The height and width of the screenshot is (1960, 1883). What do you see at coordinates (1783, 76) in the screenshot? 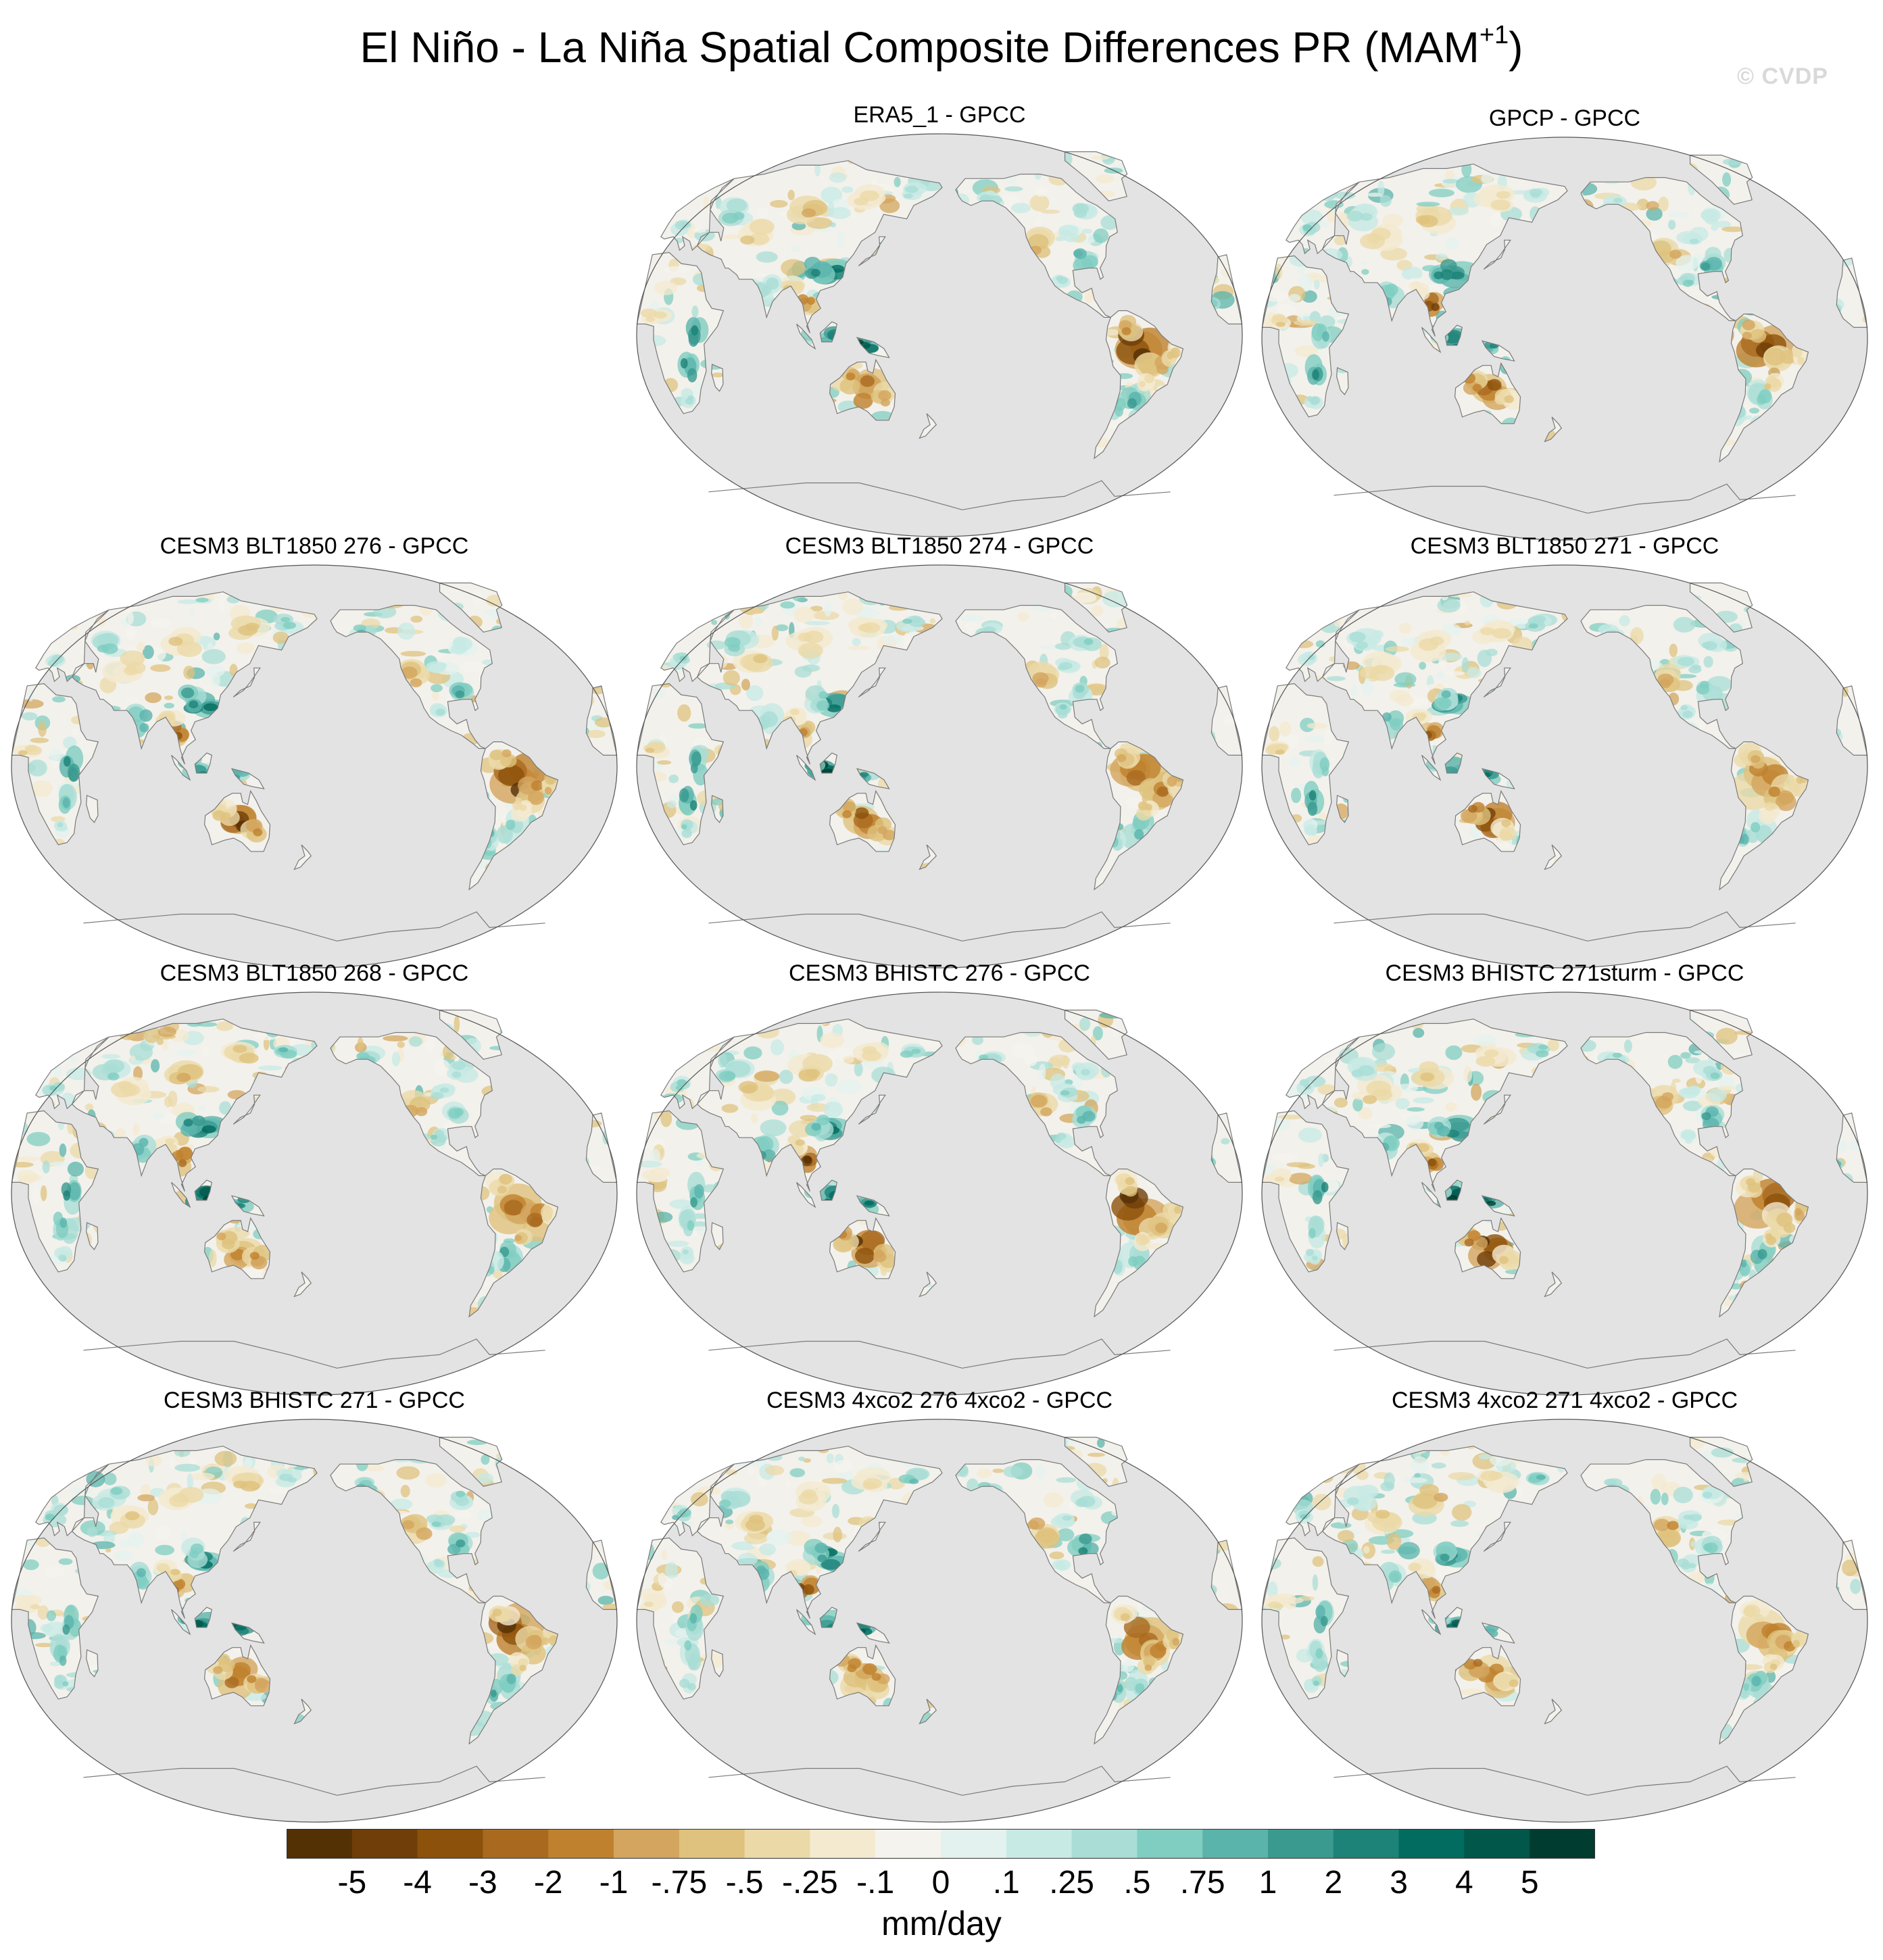
I see `cvdp-watermark: © CVDP` at bounding box center [1783, 76].